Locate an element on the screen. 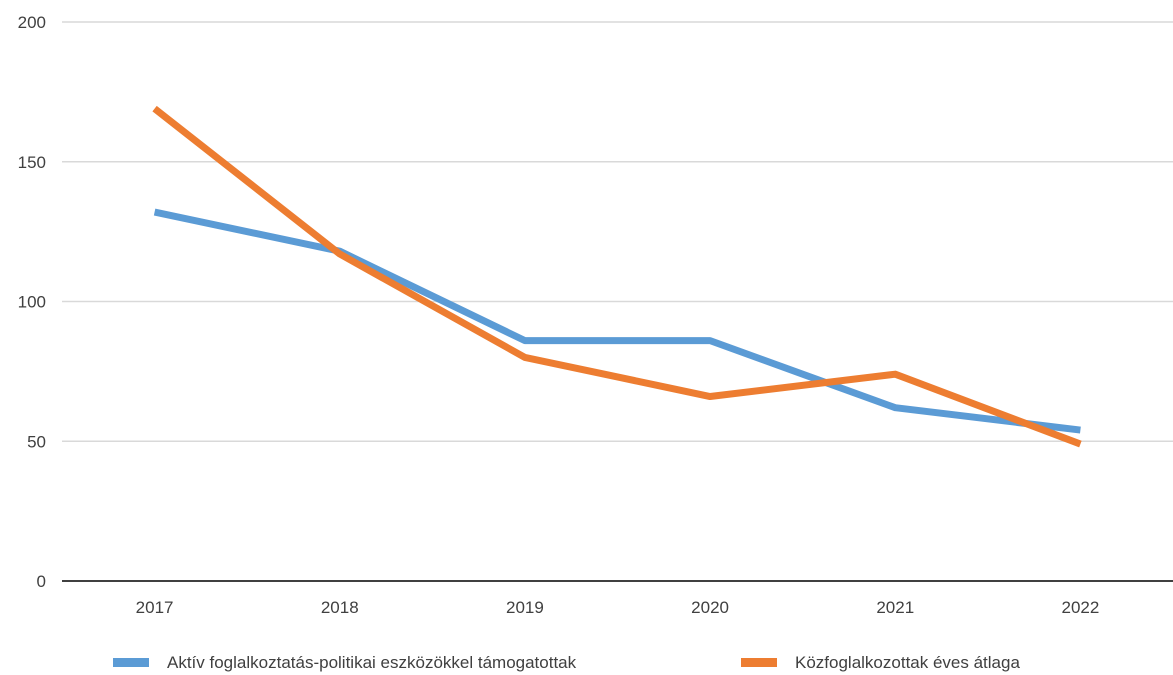 The width and height of the screenshot is (1173, 675). y-tick-label: 100 is located at coordinates (32, 302).